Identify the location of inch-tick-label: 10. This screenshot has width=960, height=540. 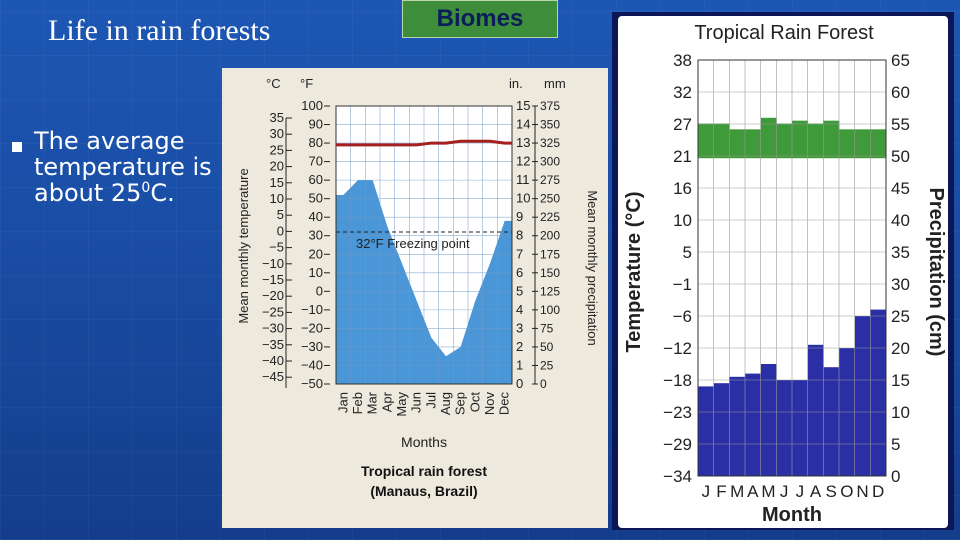
(523, 198).